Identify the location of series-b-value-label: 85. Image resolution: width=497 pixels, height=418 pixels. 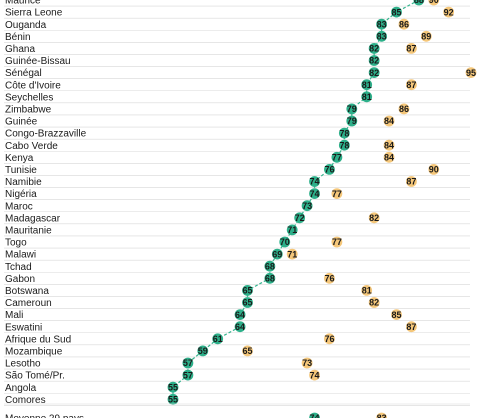
(396, 315).